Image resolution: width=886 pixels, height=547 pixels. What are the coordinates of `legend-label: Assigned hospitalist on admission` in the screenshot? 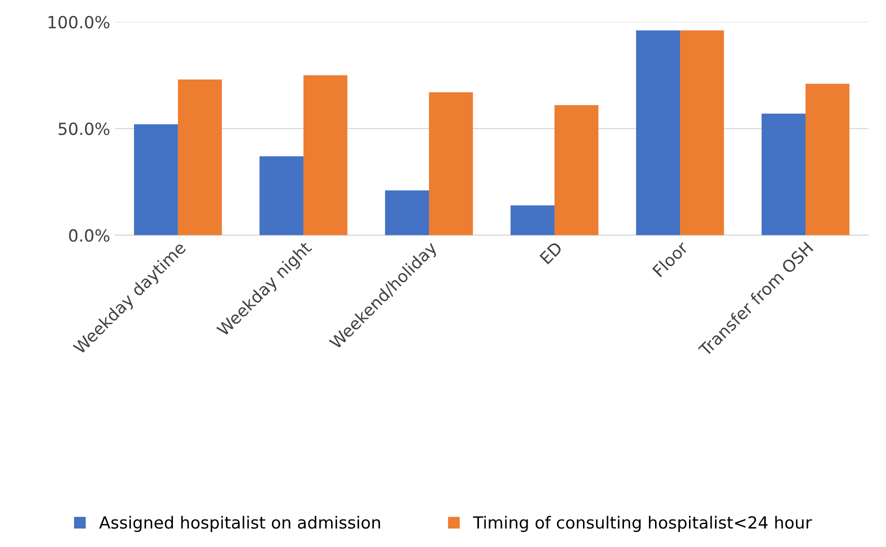 It's located at (239, 524).